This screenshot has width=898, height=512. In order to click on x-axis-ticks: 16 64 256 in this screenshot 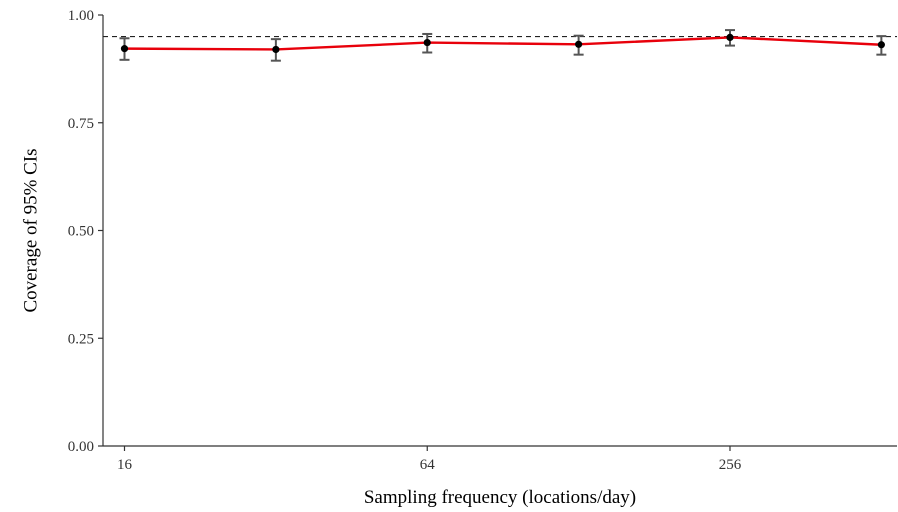, I will do `click(429, 459)`.